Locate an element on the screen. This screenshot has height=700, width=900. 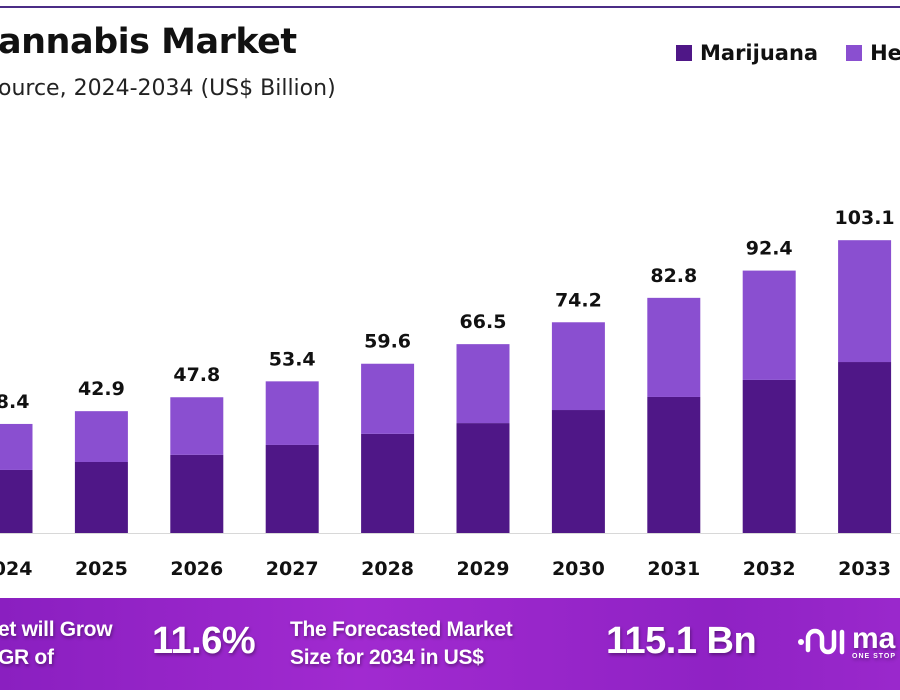
data-label-2030: 74.2 is located at coordinates (578, 300).